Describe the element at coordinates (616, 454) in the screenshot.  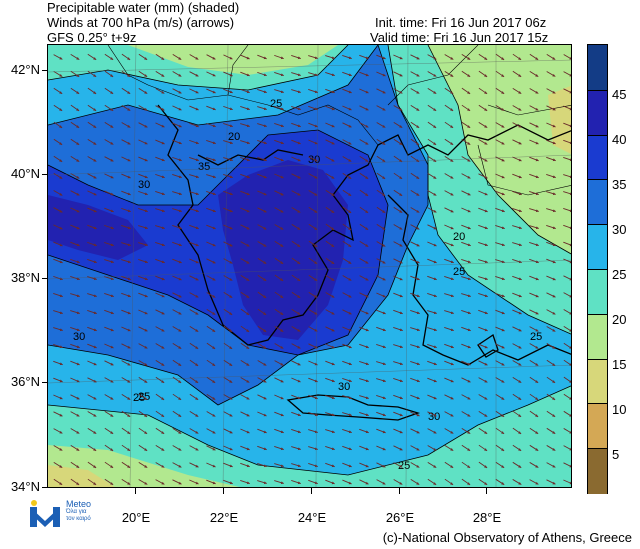
I see `colorbar-label: 5` at that location.